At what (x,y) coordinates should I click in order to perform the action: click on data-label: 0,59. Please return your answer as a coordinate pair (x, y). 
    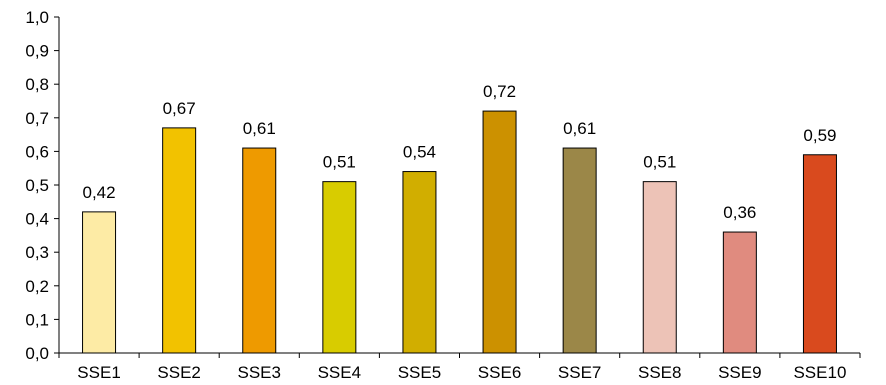
    Looking at the image, I should click on (819, 135).